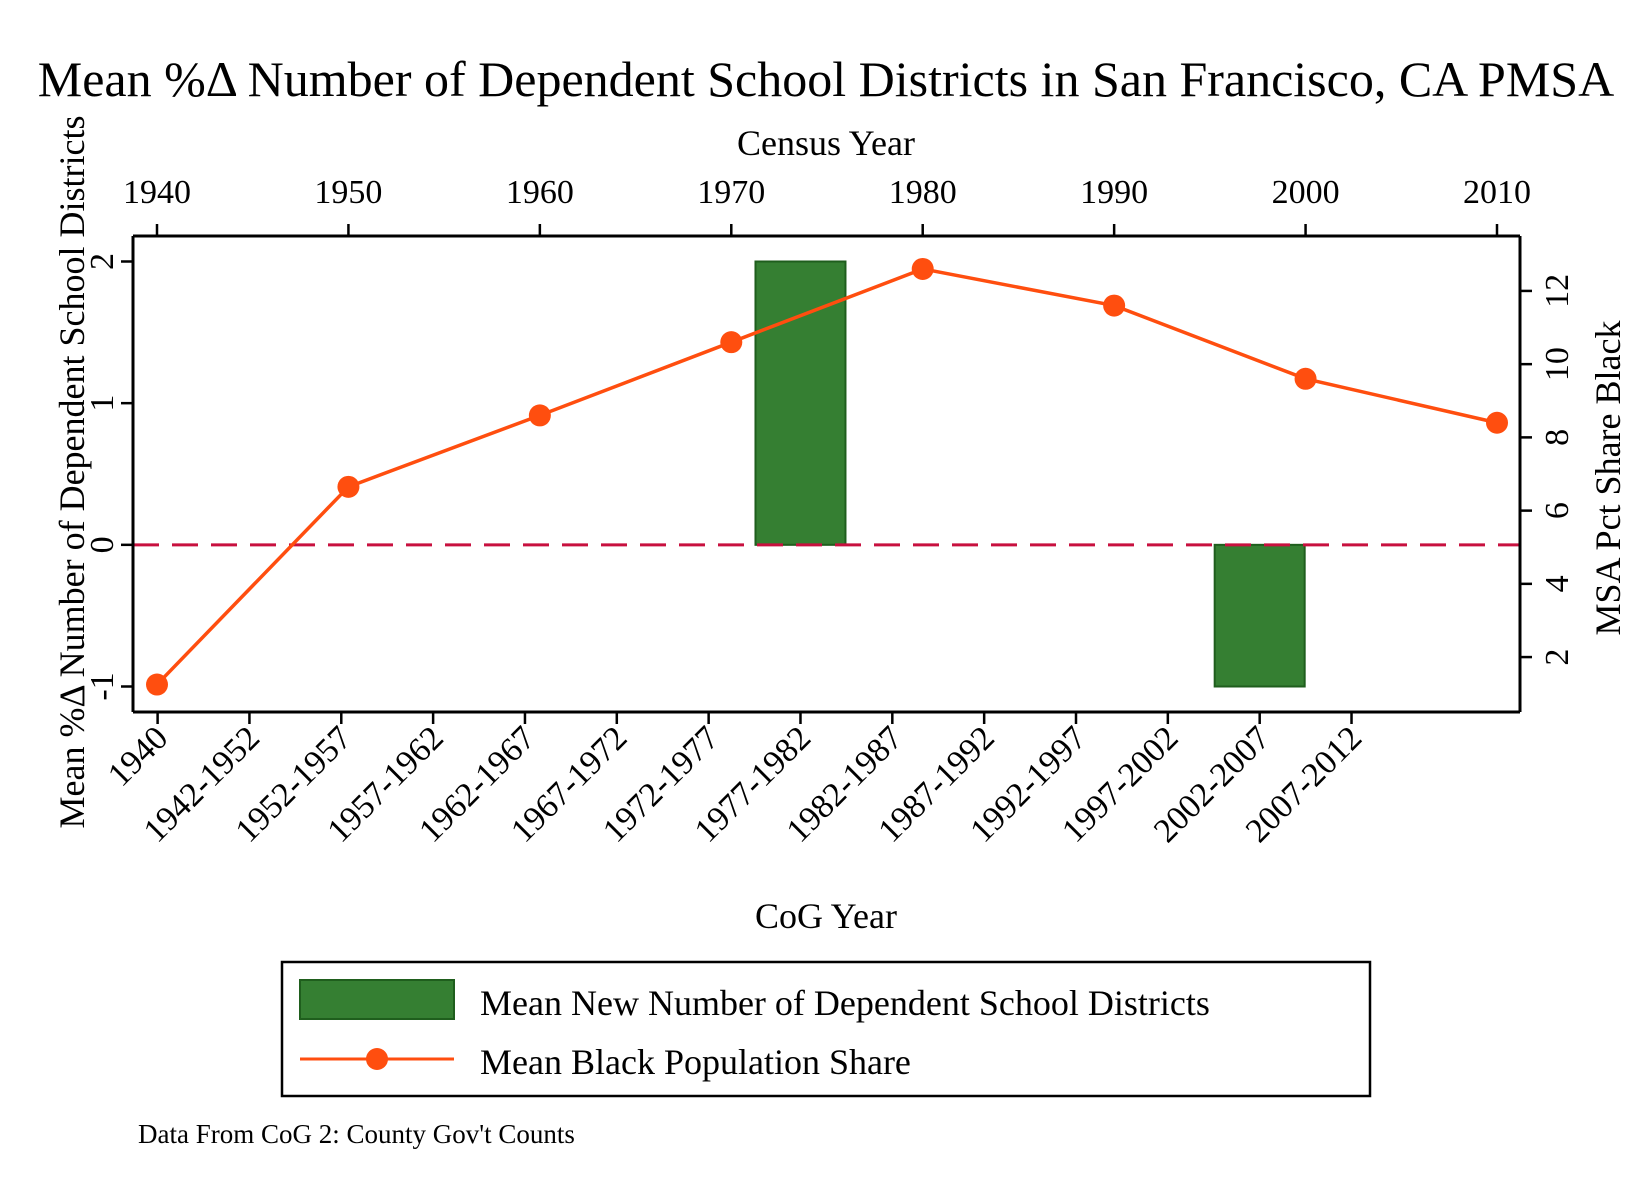 This screenshot has height=1201, width=1652. Describe the element at coordinates (1259, 615) in the screenshot. I see `bar-2002-2007` at that location.